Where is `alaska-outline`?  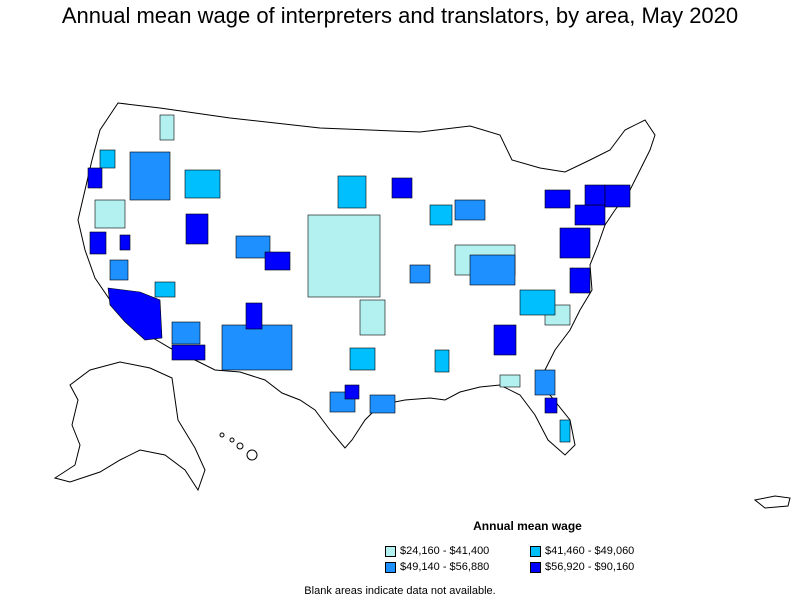 alaska-outline is located at coordinates (129, 426).